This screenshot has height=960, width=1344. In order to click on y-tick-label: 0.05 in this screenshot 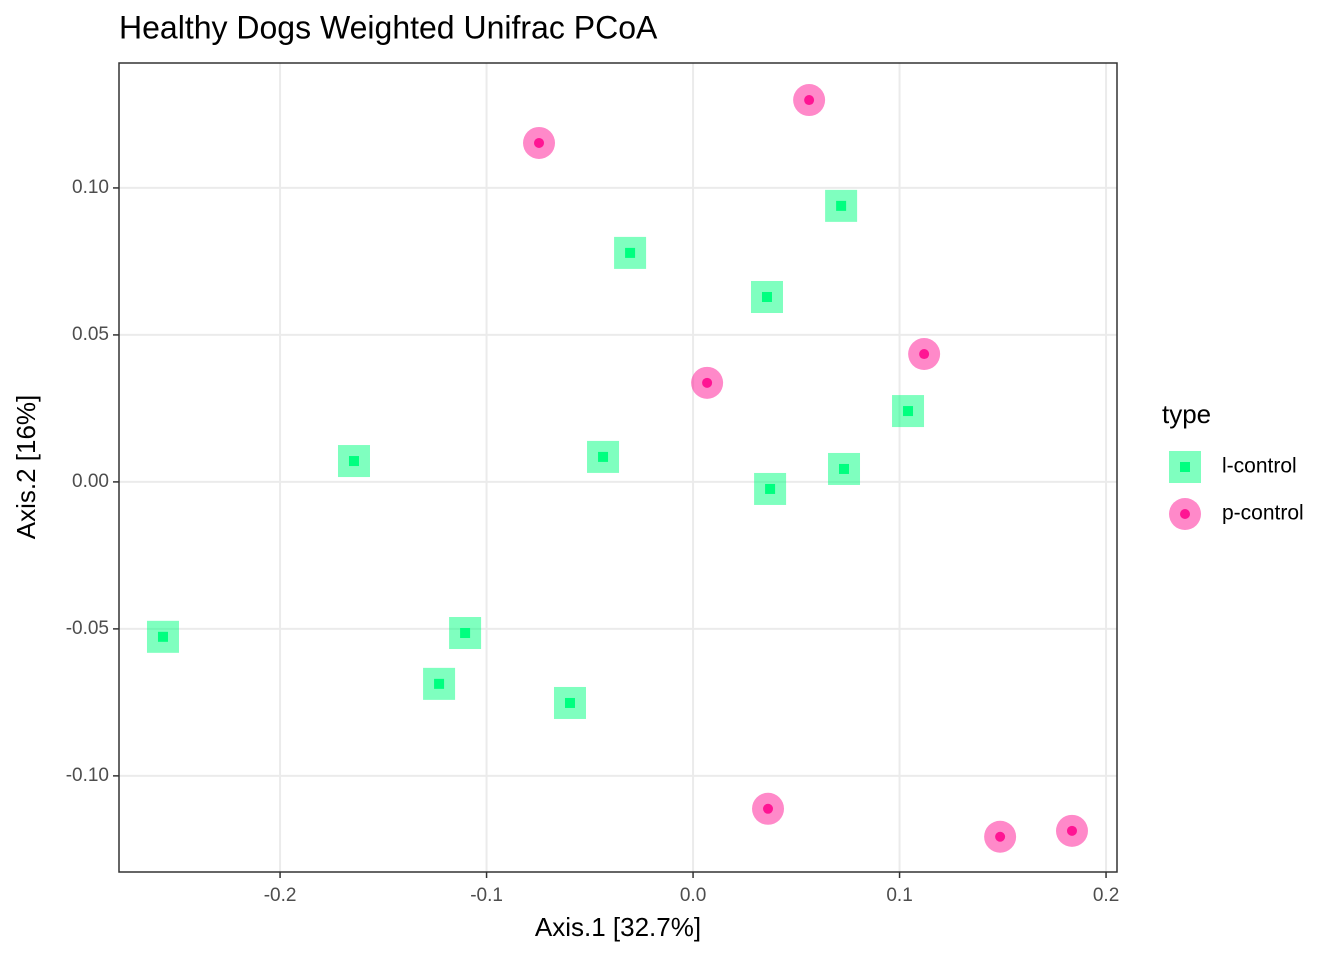, I will do `click(90, 334)`.